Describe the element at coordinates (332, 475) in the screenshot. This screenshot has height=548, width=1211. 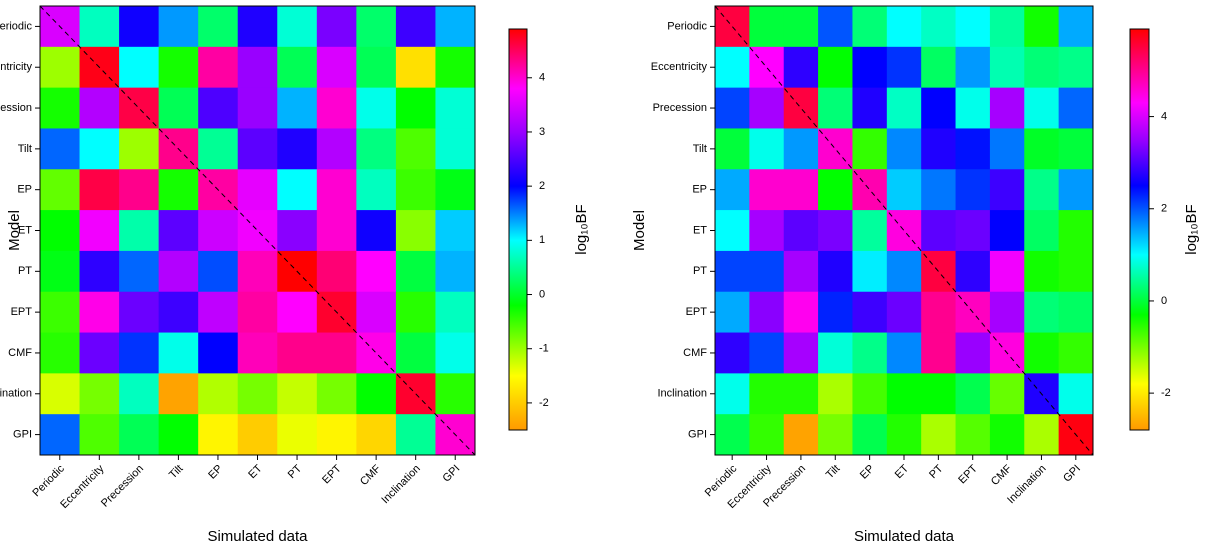
I see `x-tick-label: EPT` at that location.